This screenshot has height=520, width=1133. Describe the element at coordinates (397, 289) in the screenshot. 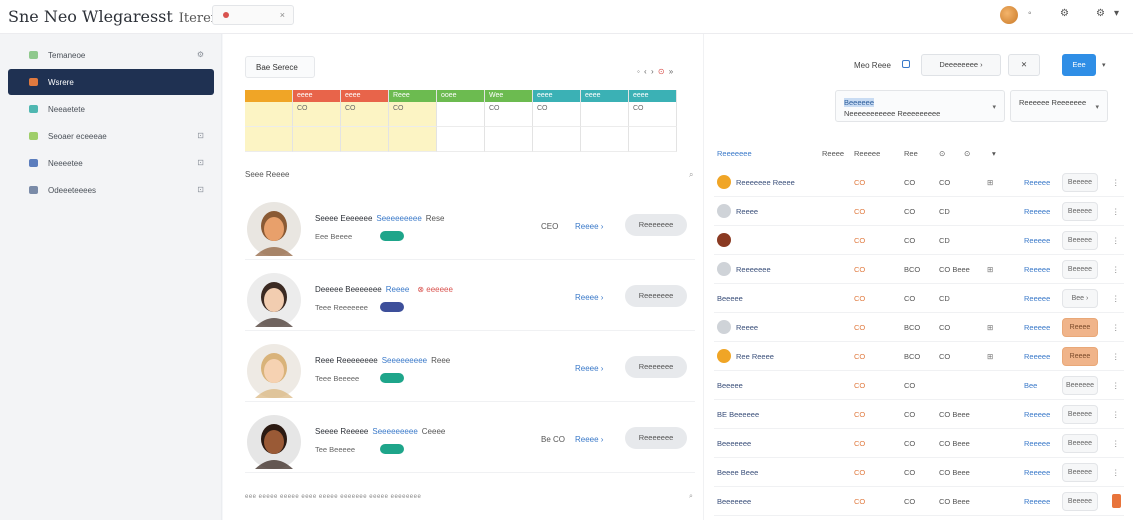

I see `person-link: Reeee` at that location.